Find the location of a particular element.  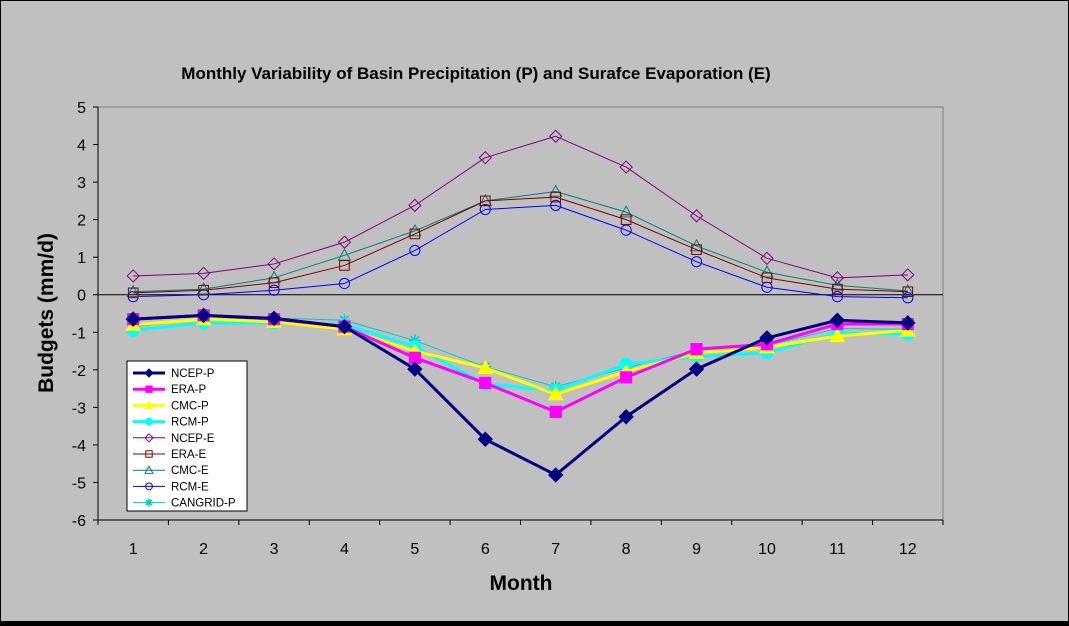

y-tick-label: -6 is located at coordinates (79, 521).